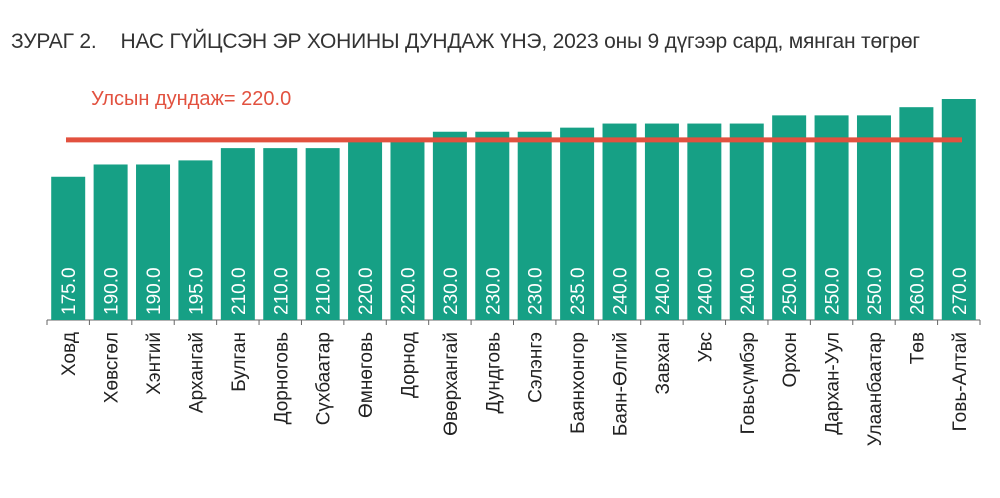 The image size is (1000, 498). What do you see at coordinates (578, 291) in the screenshot?
I see `bar-value-label: 235.0` at bounding box center [578, 291].